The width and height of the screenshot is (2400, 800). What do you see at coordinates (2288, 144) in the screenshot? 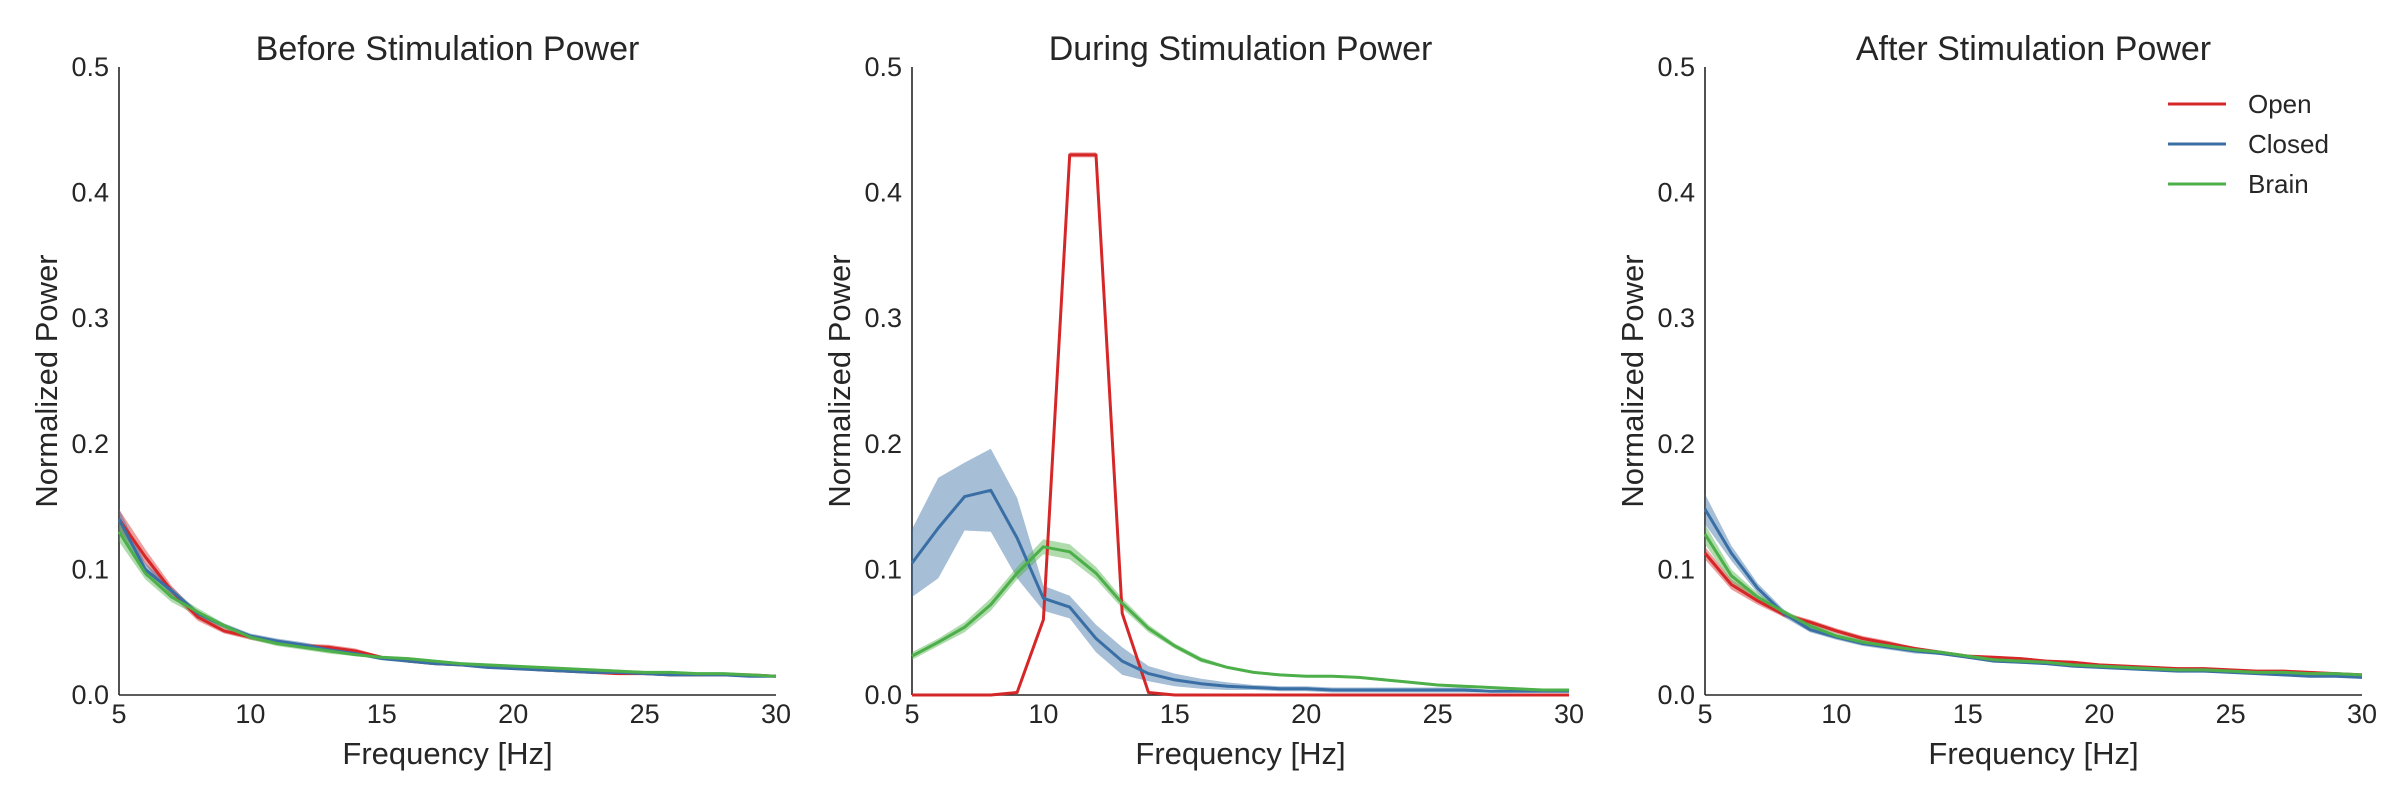
I see `legend-label-closed: Closed` at bounding box center [2288, 144].